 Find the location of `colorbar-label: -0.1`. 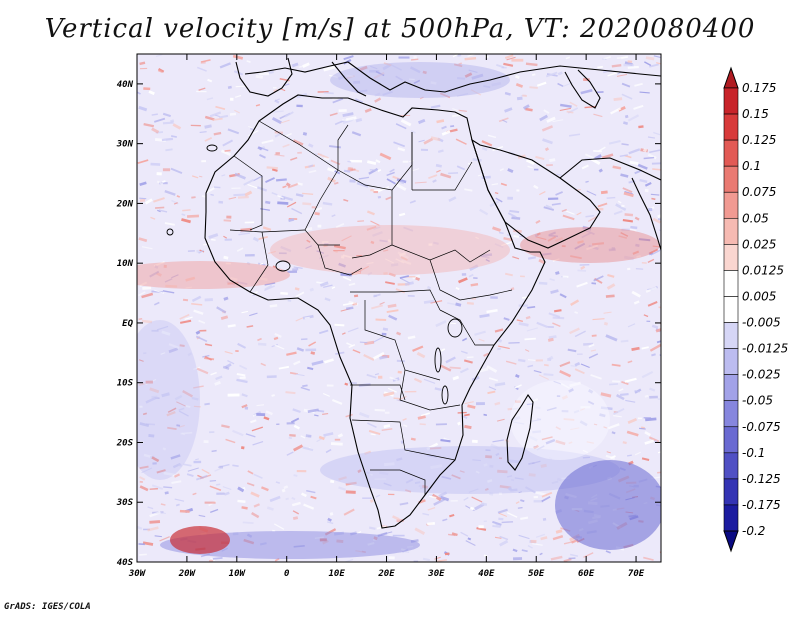

colorbar-label: -0.1 is located at coordinates (753, 453).